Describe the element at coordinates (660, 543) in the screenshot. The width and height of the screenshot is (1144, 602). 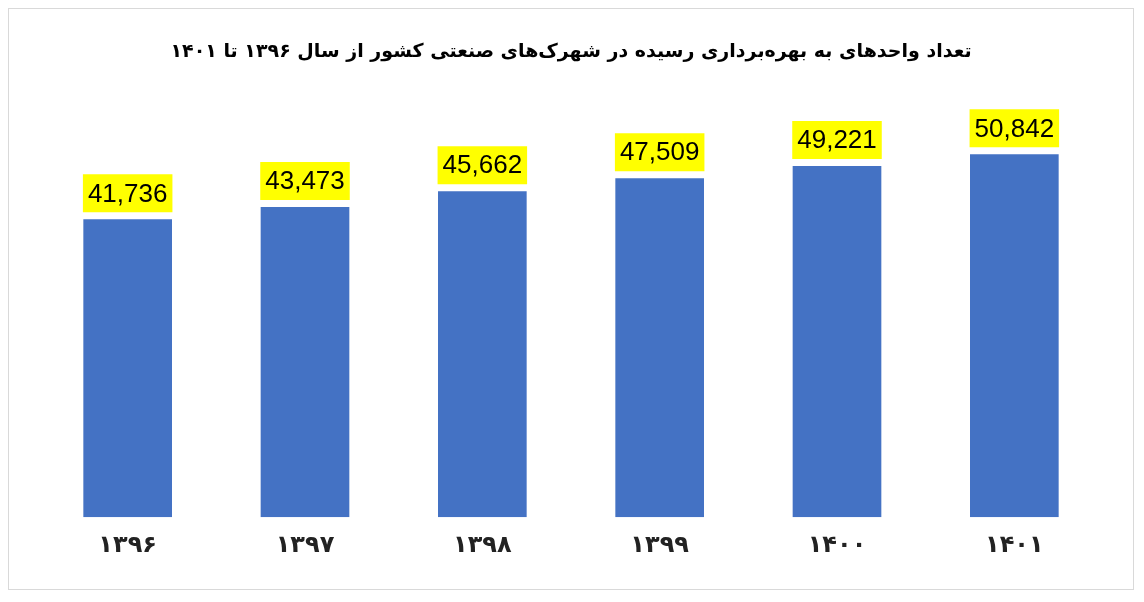
I see `x-tick-label: ۱۳۹۹` at that location.